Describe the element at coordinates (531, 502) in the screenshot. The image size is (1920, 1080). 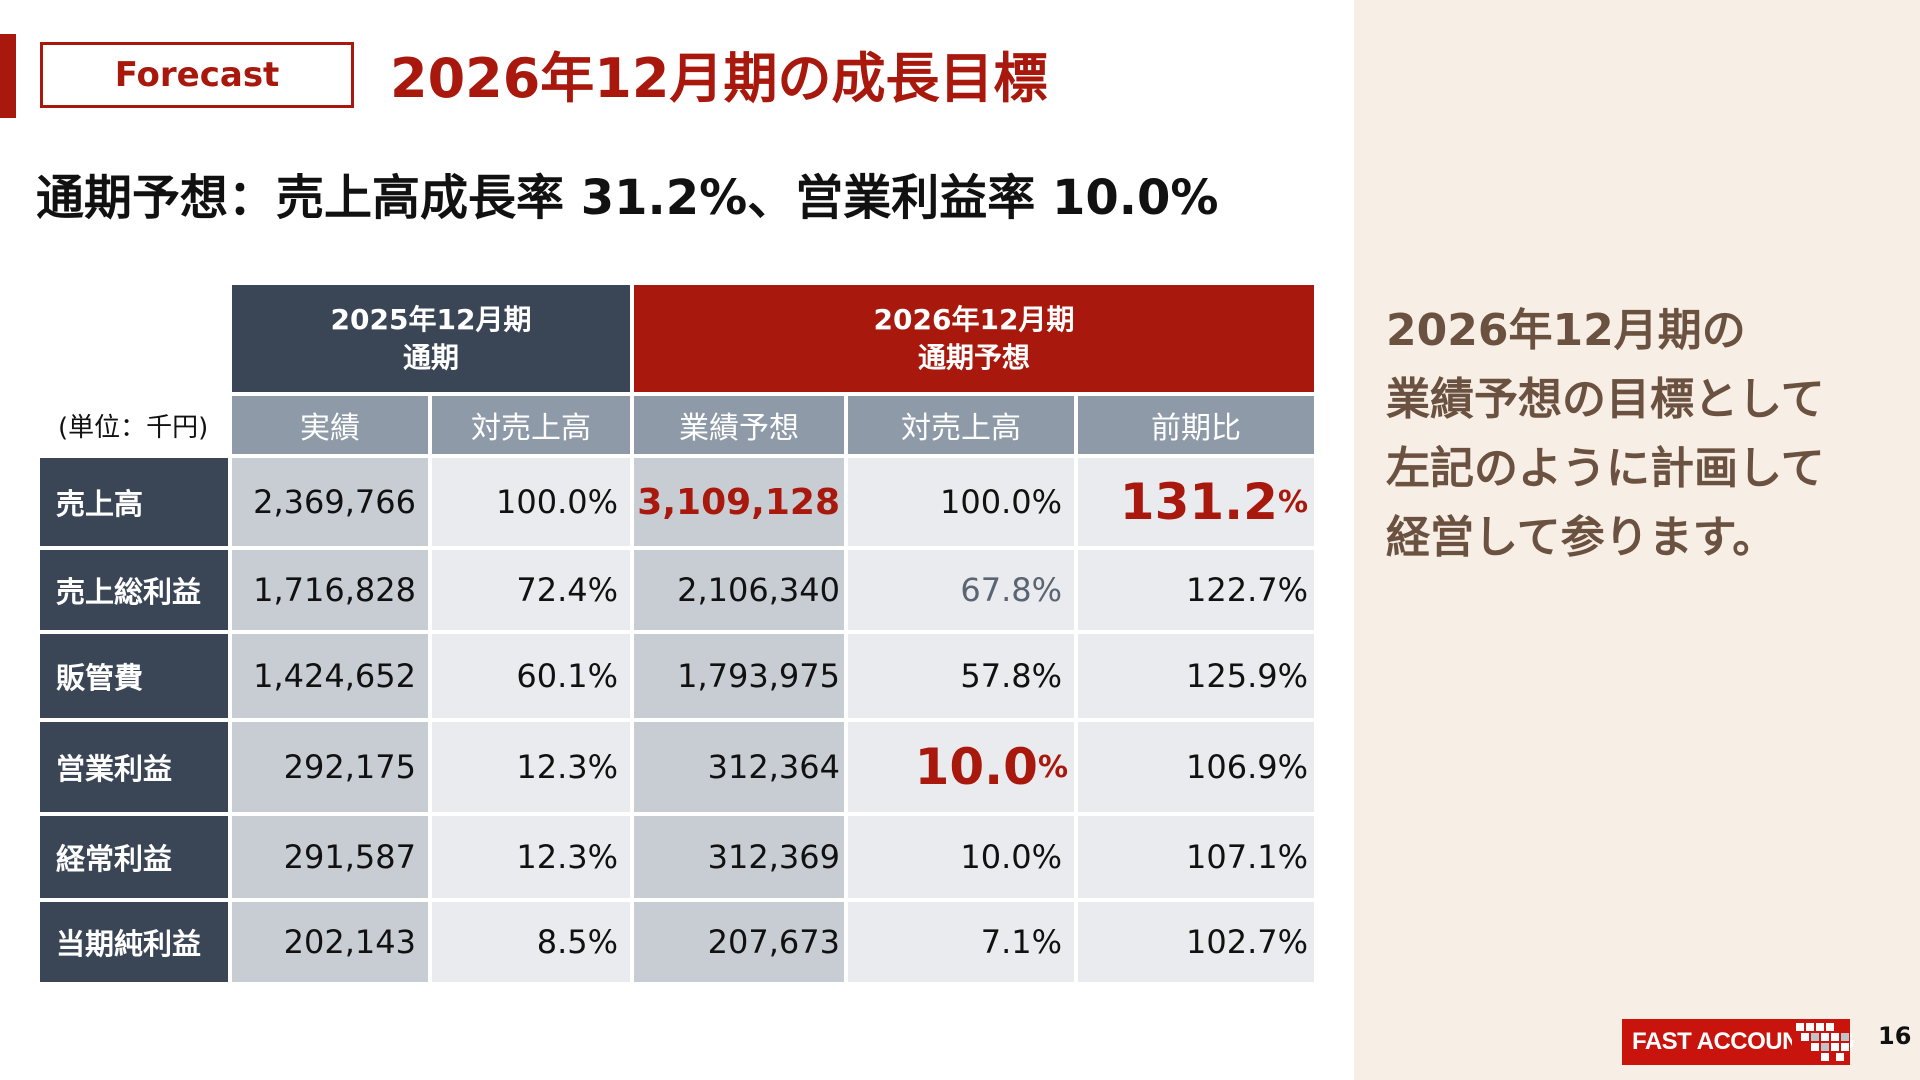
I see `cell-sales-actual-ratio: 100.0%` at that location.